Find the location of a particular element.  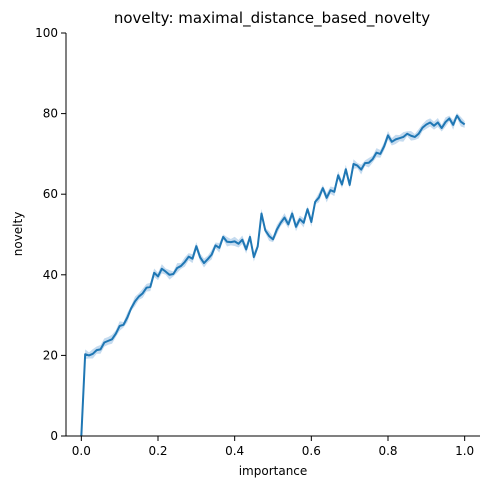

x-tick-label: 1.0 is located at coordinates (464, 451).